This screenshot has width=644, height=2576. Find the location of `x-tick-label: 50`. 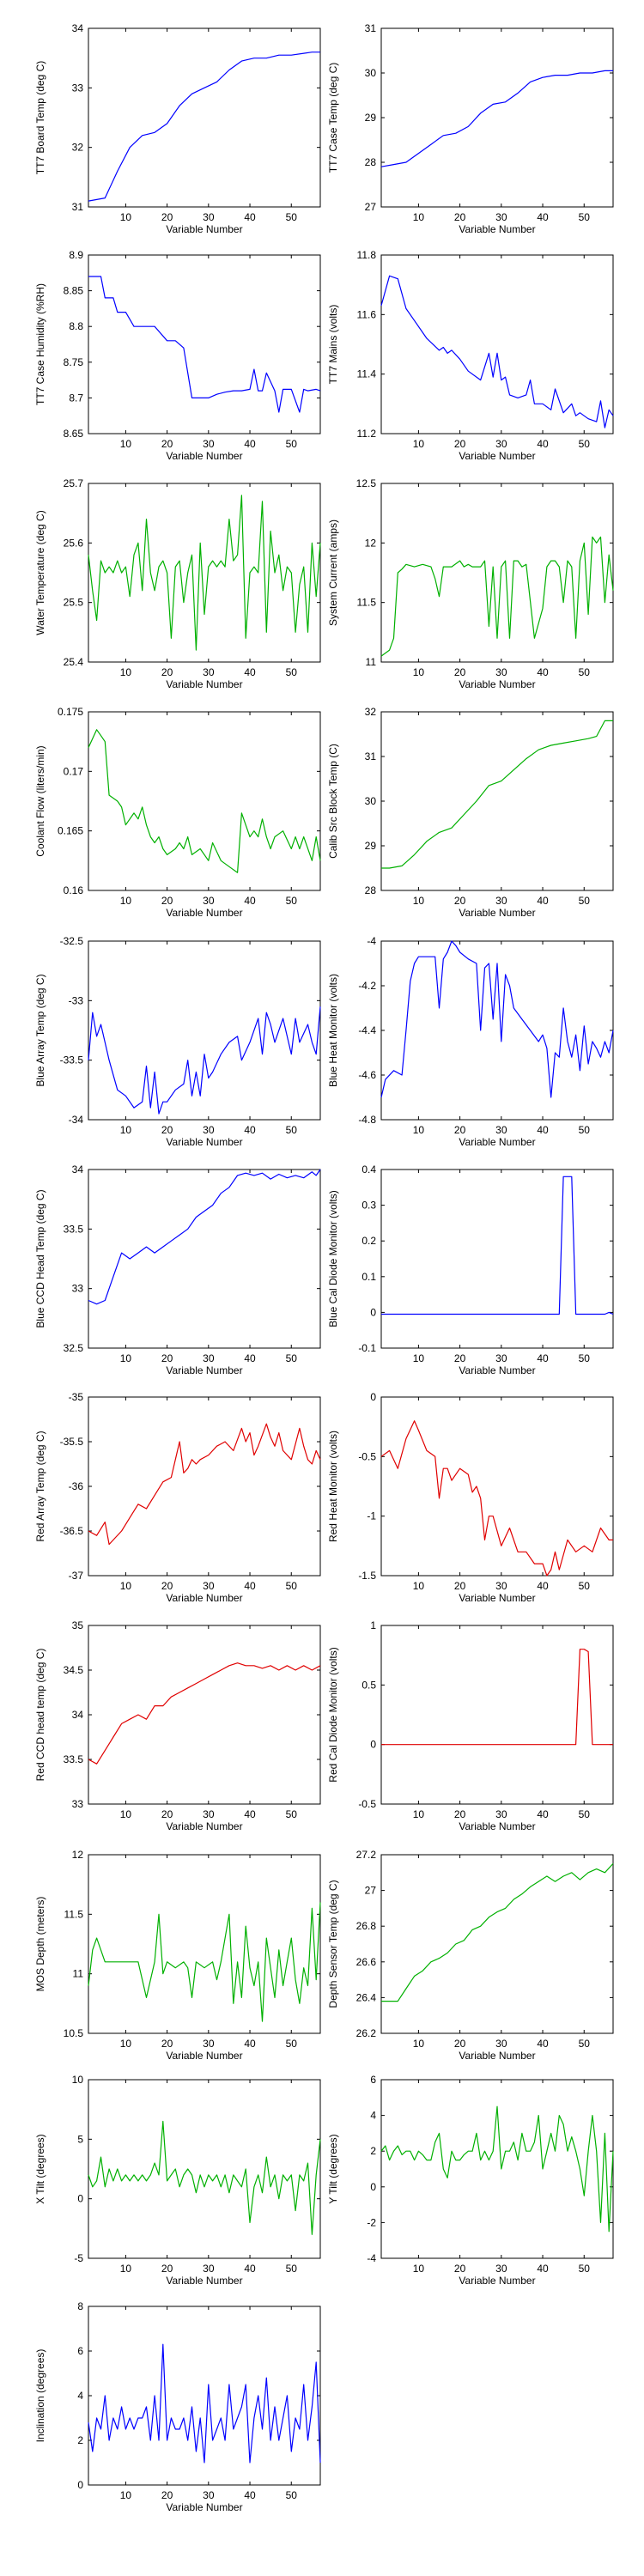

x-tick-label: 50 is located at coordinates (585, 1358).